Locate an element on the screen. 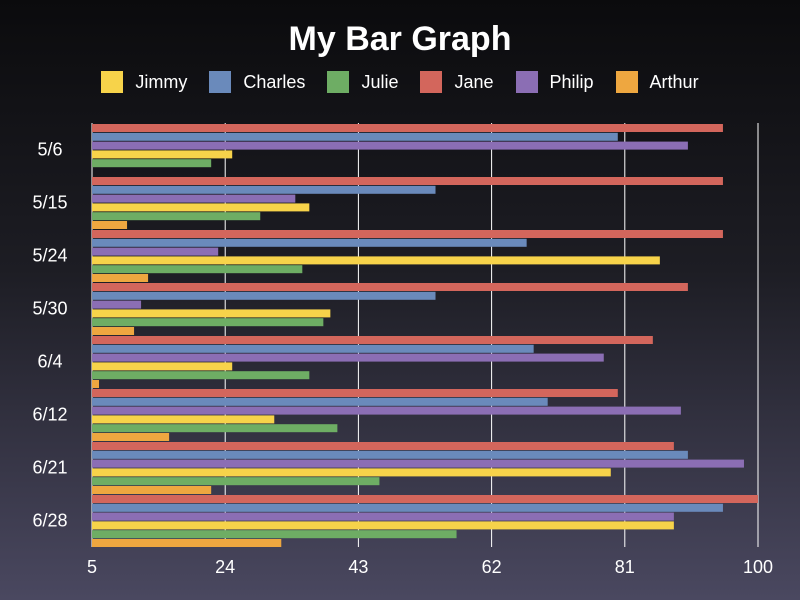  y-tick-label: 6/4 is located at coordinates (49, 362).